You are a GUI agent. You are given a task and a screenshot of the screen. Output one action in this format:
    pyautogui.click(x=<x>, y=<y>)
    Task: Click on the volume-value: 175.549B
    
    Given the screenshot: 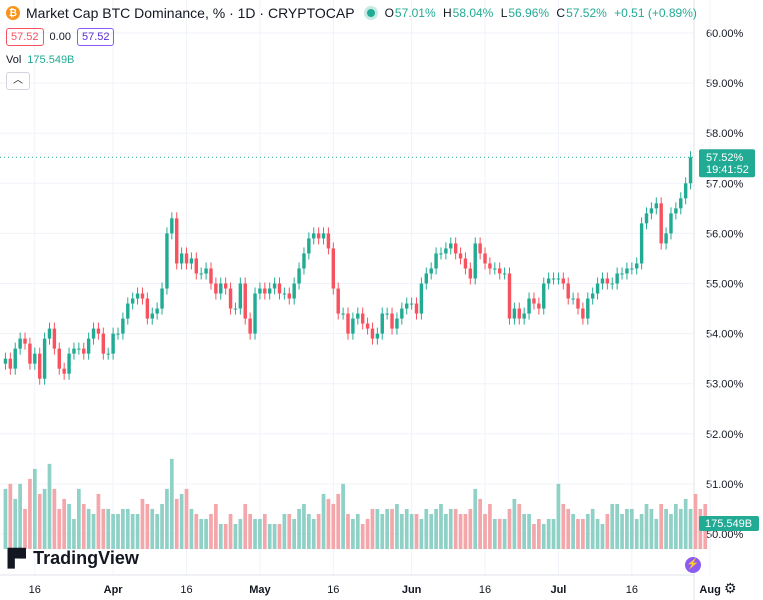 What is the action you would take?
    pyautogui.click(x=51, y=60)
    